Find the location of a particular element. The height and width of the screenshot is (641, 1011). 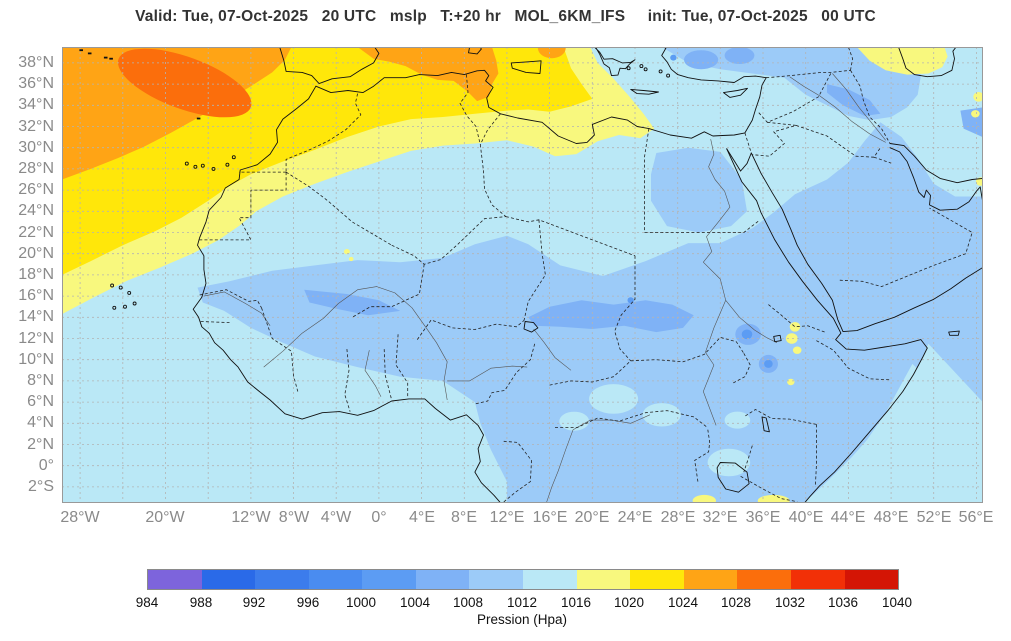

lat-tick-label: 32°N is located at coordinates (36, 126).